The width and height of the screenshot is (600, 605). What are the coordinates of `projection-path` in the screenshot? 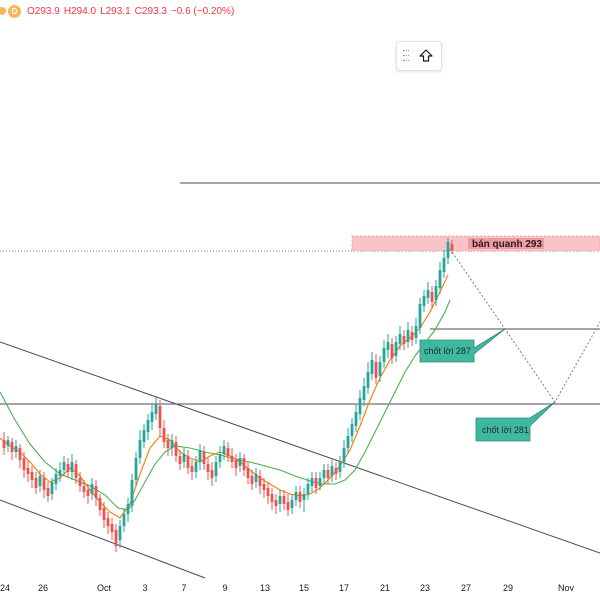 It's located at (524, 325).